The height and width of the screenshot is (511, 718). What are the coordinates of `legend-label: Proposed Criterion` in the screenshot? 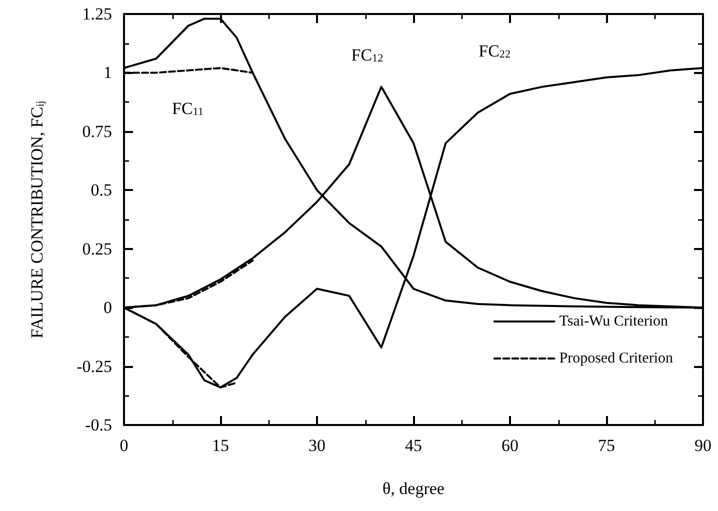 It's located at (616, 358).